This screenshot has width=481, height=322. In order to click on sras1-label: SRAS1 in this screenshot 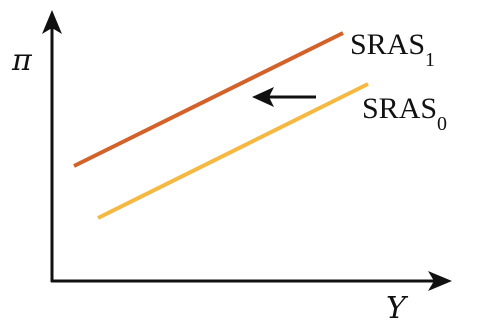, I will do `click(392, 49)`.